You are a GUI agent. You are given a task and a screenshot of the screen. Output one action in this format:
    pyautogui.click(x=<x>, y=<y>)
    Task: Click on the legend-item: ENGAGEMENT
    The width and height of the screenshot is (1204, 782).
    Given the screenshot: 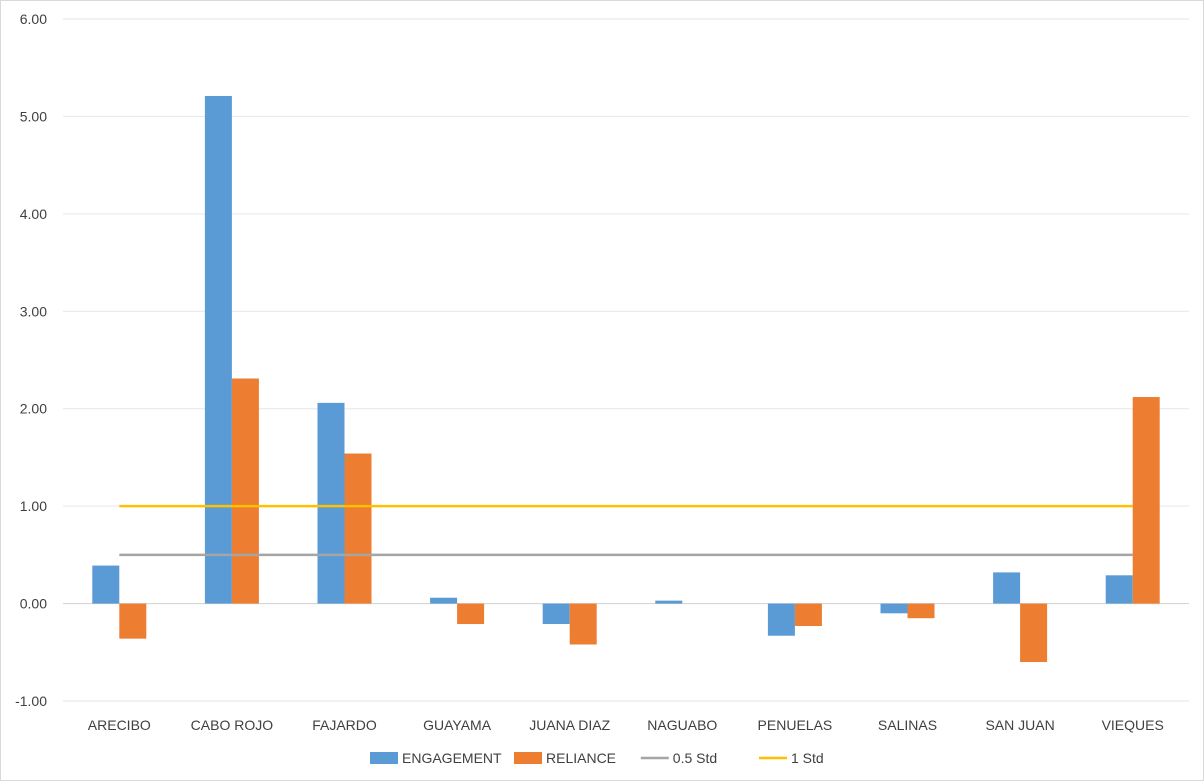 What is the action you would take?
    pyautogui.click(x=436, y=758)
    